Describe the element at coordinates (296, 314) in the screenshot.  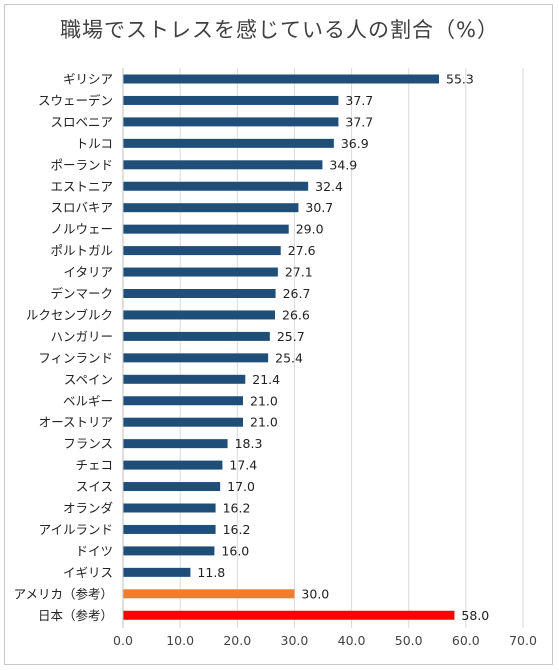
I see `data-label: 26.6` at that location.